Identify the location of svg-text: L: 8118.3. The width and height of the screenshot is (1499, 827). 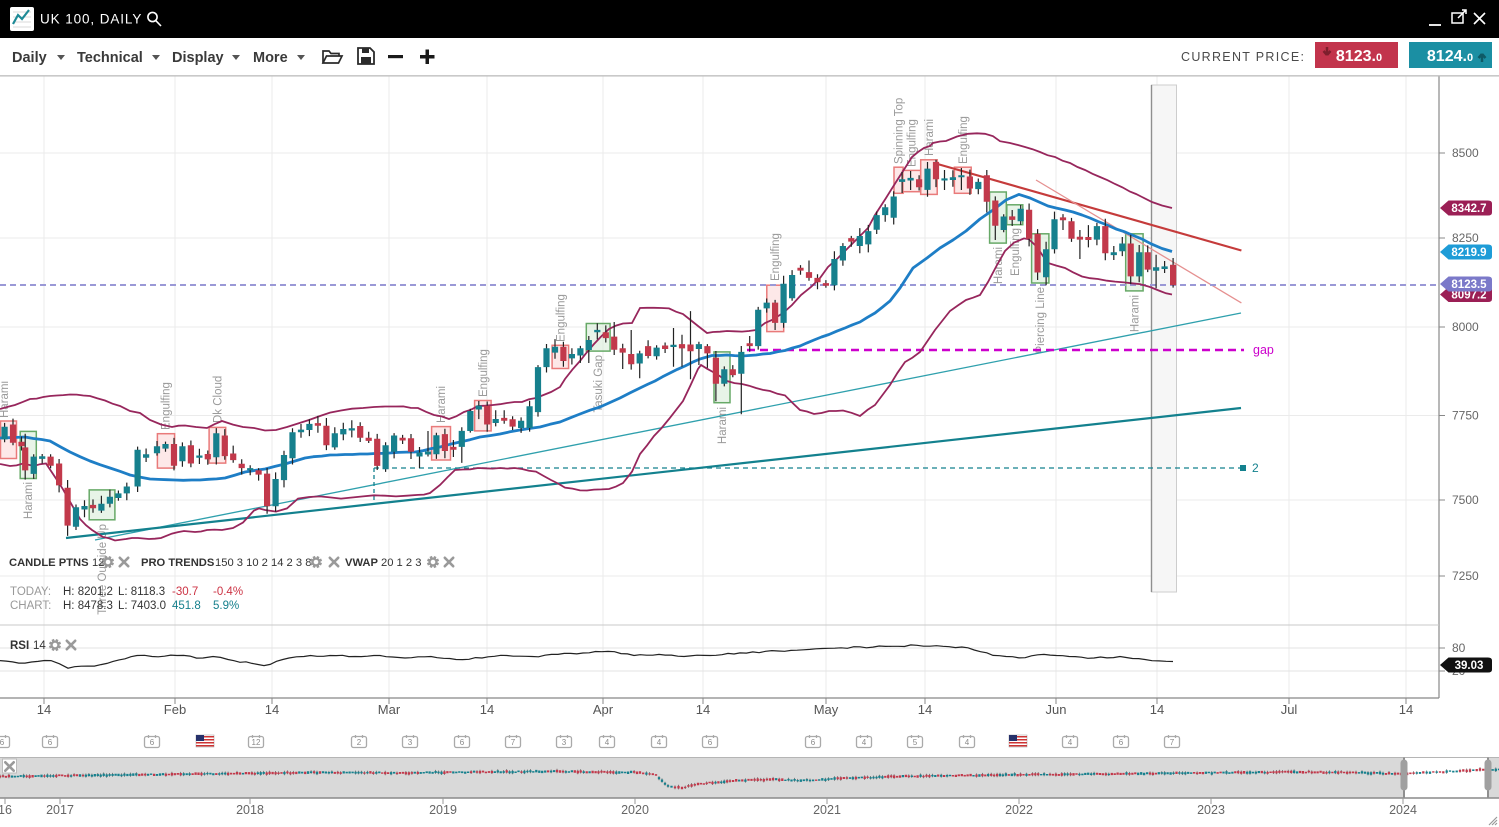
(141, 592).